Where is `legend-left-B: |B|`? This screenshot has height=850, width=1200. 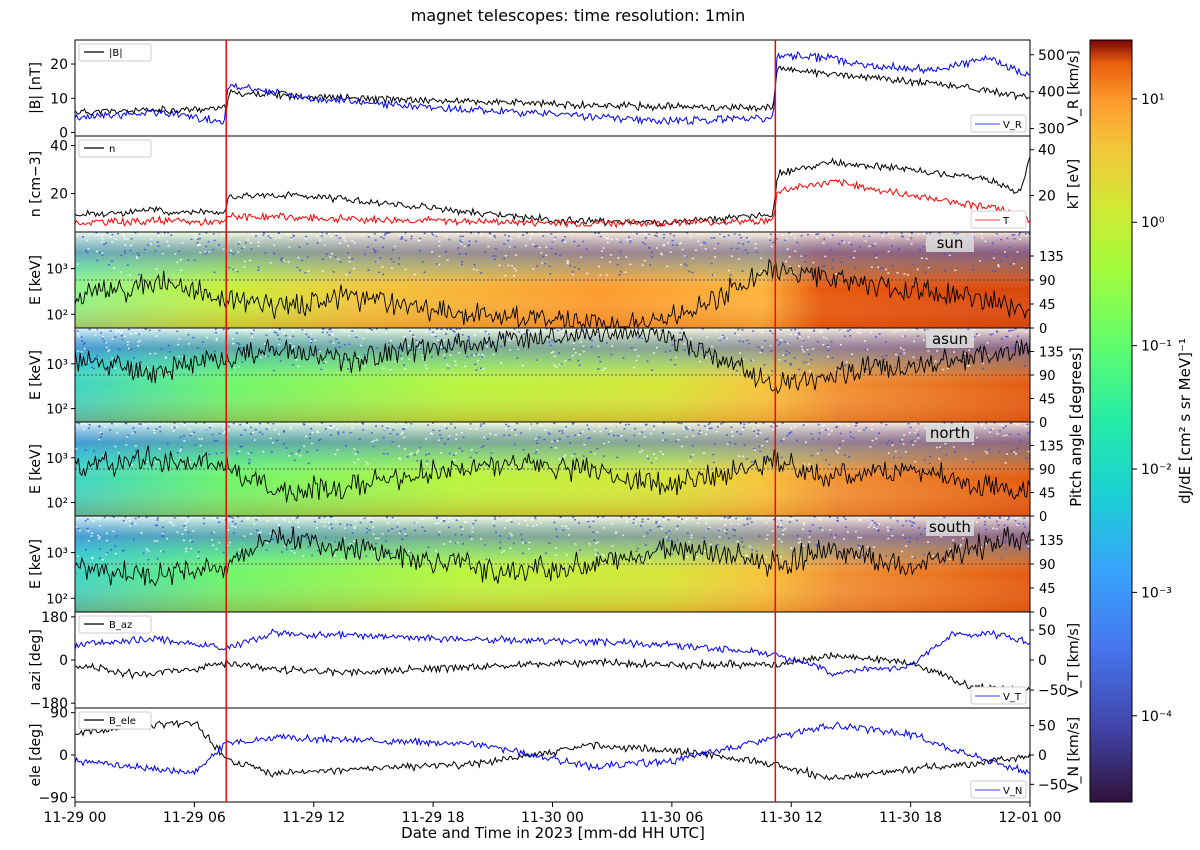 legend-left-B: |B| is located at coordinates (115, 52).